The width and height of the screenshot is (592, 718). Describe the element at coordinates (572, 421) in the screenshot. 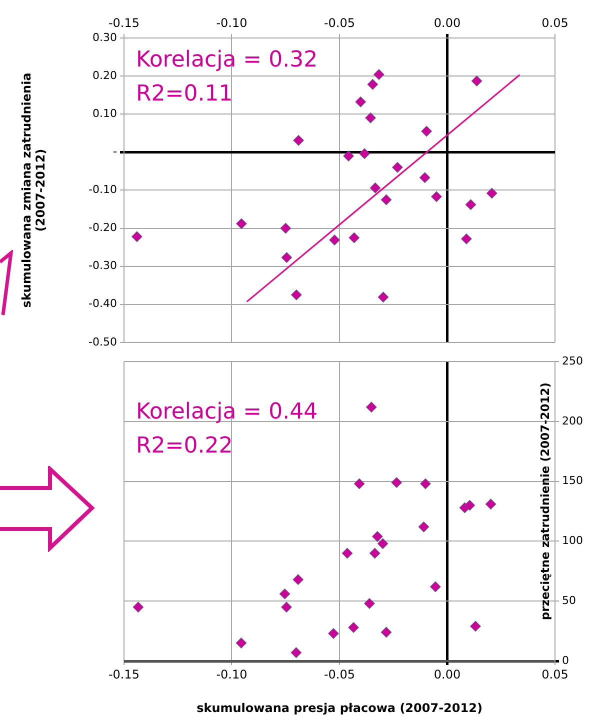

I see `y-tick-label: 200` at that location.